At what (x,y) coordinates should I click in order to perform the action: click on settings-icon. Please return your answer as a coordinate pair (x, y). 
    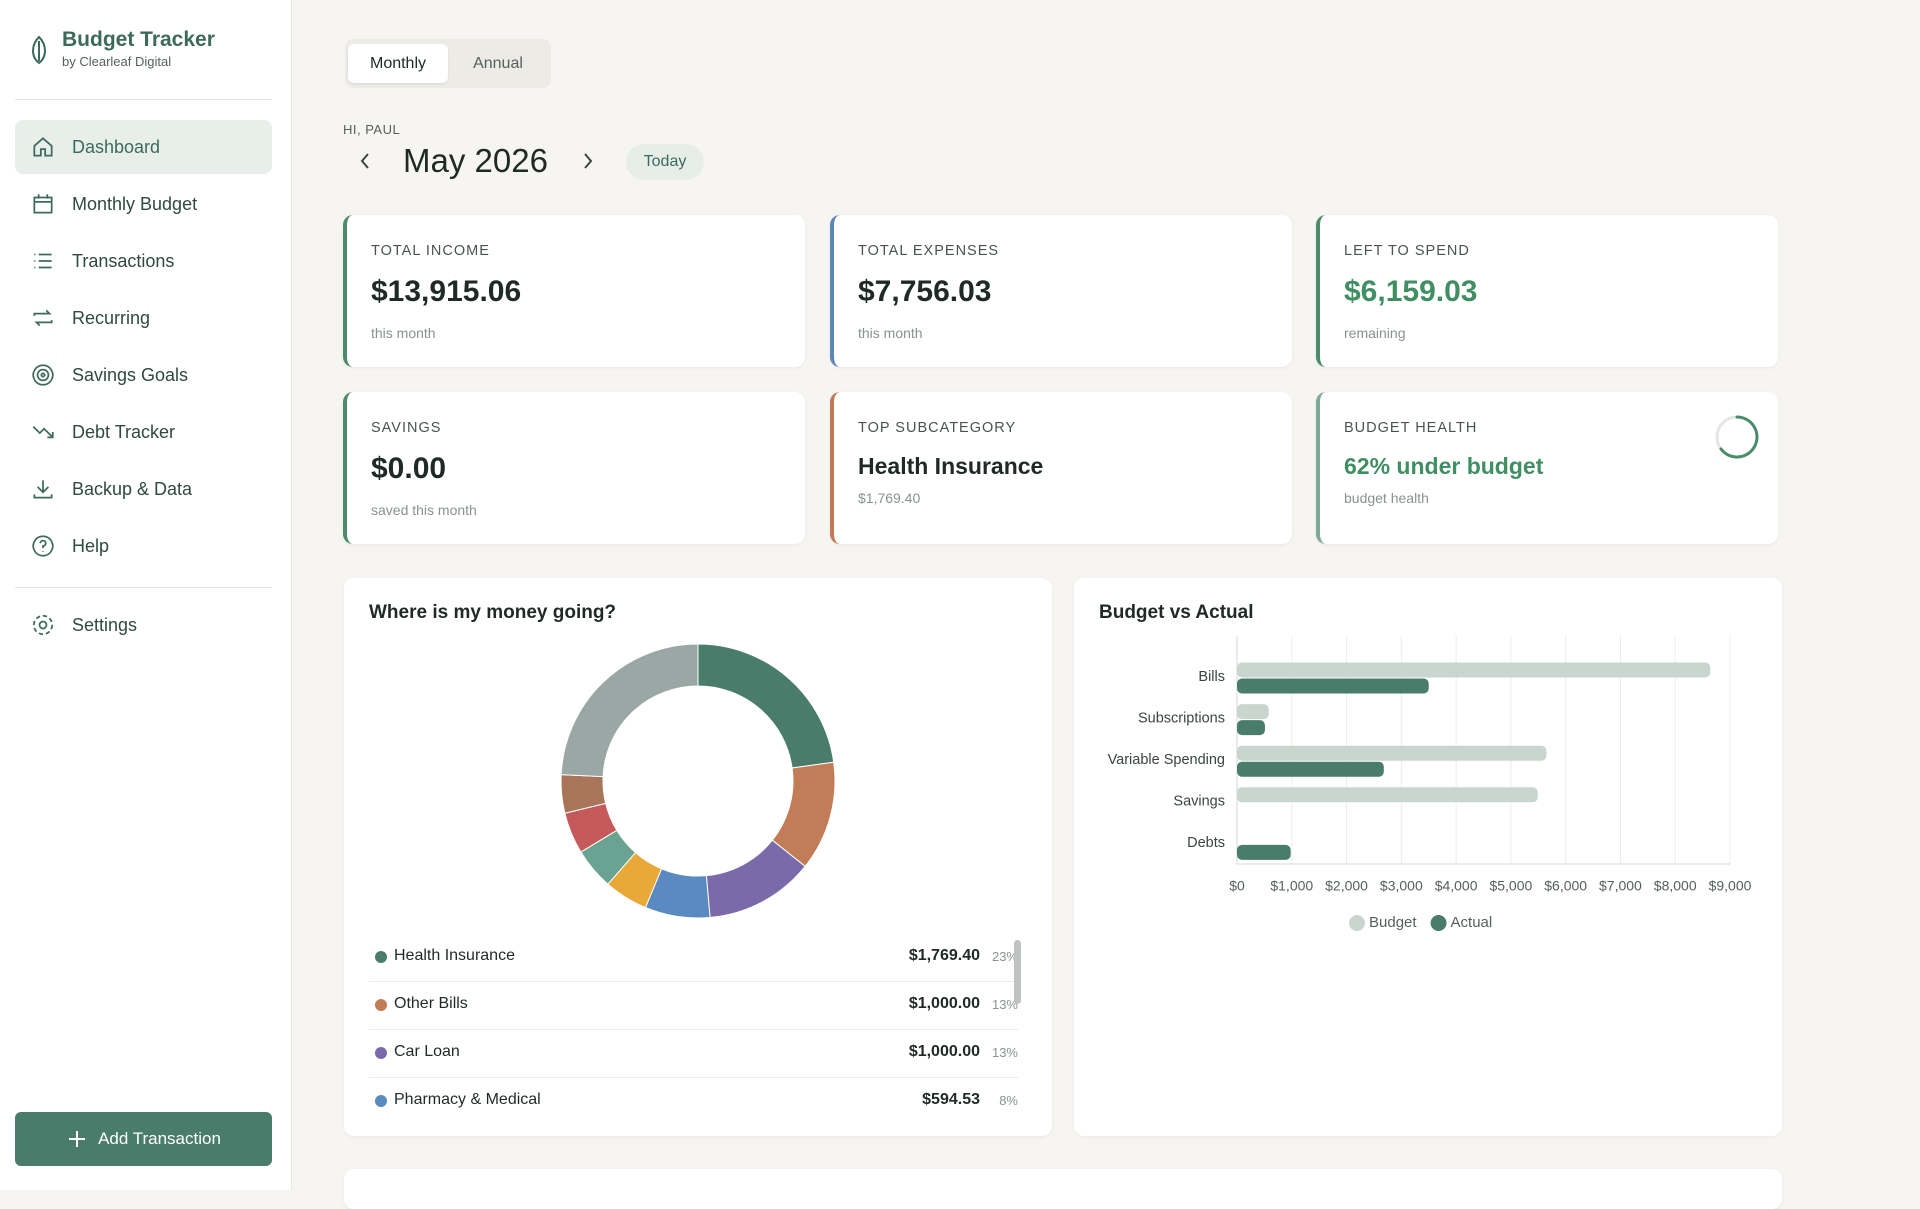
    Looking at the image, I should click on (43, 625).